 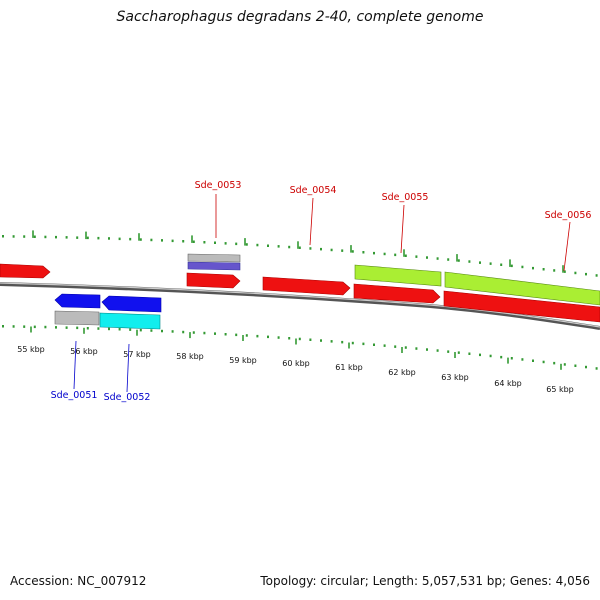 What do you see at coordinates (77, 318) in the screenshot?
I see `annotation-feature-gray-reverse` at bounding box center [77, 318].